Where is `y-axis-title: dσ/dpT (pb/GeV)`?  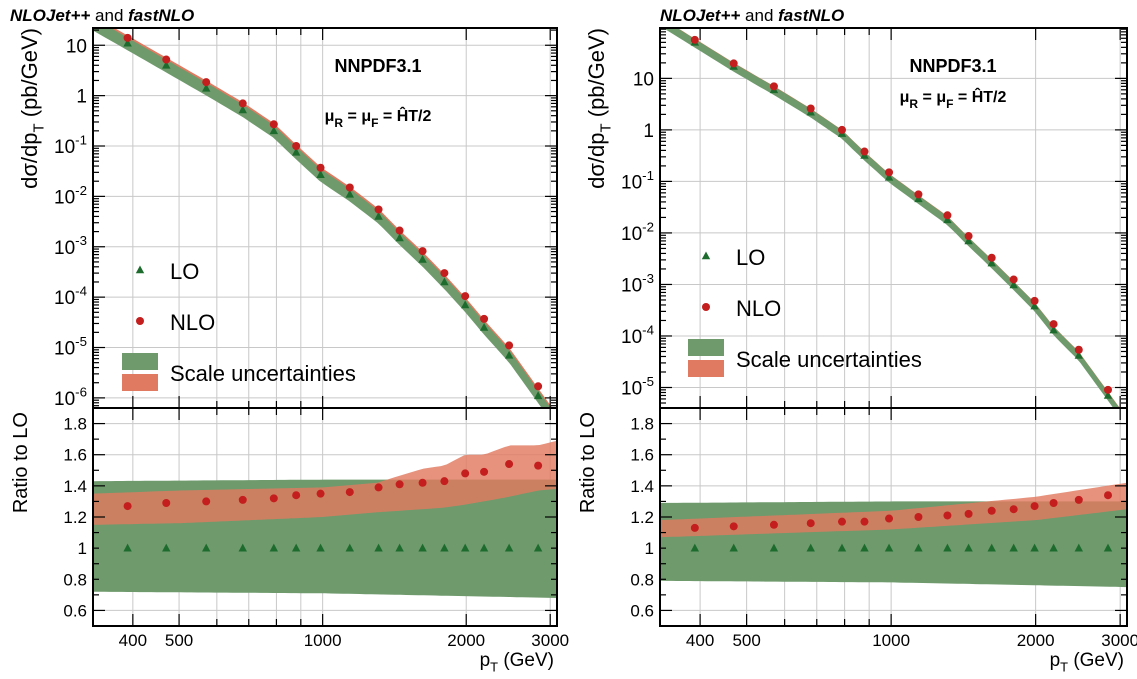 y-axis-title: dσ/dpT (pb/GeV) is located at coordinates (32, 108).